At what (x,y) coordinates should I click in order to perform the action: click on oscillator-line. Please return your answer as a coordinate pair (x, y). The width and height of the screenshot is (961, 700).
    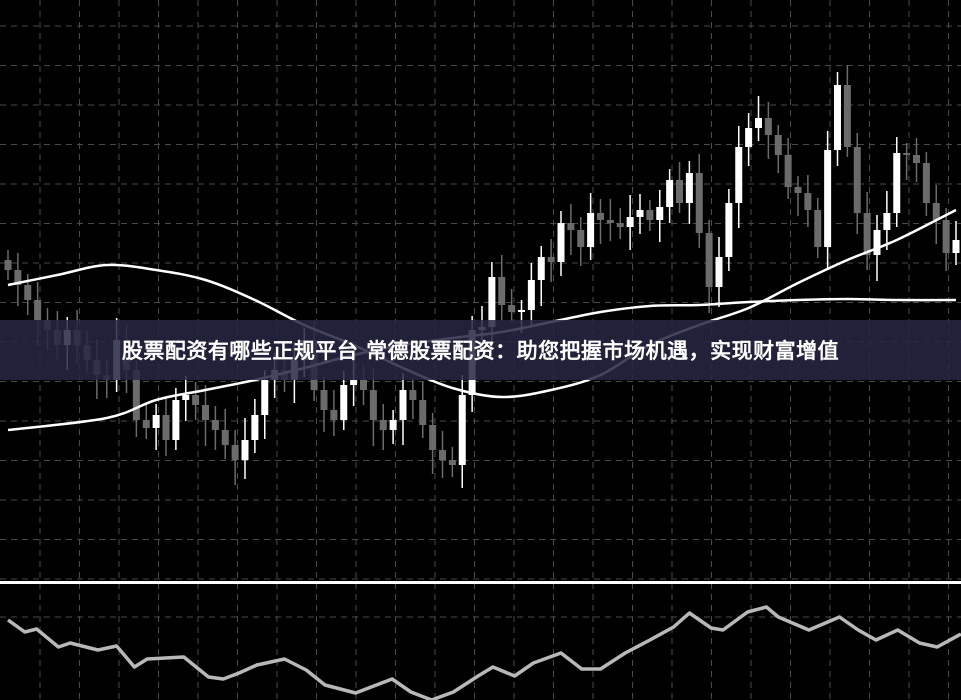
    Looking at the image, I should click on (483, 652).